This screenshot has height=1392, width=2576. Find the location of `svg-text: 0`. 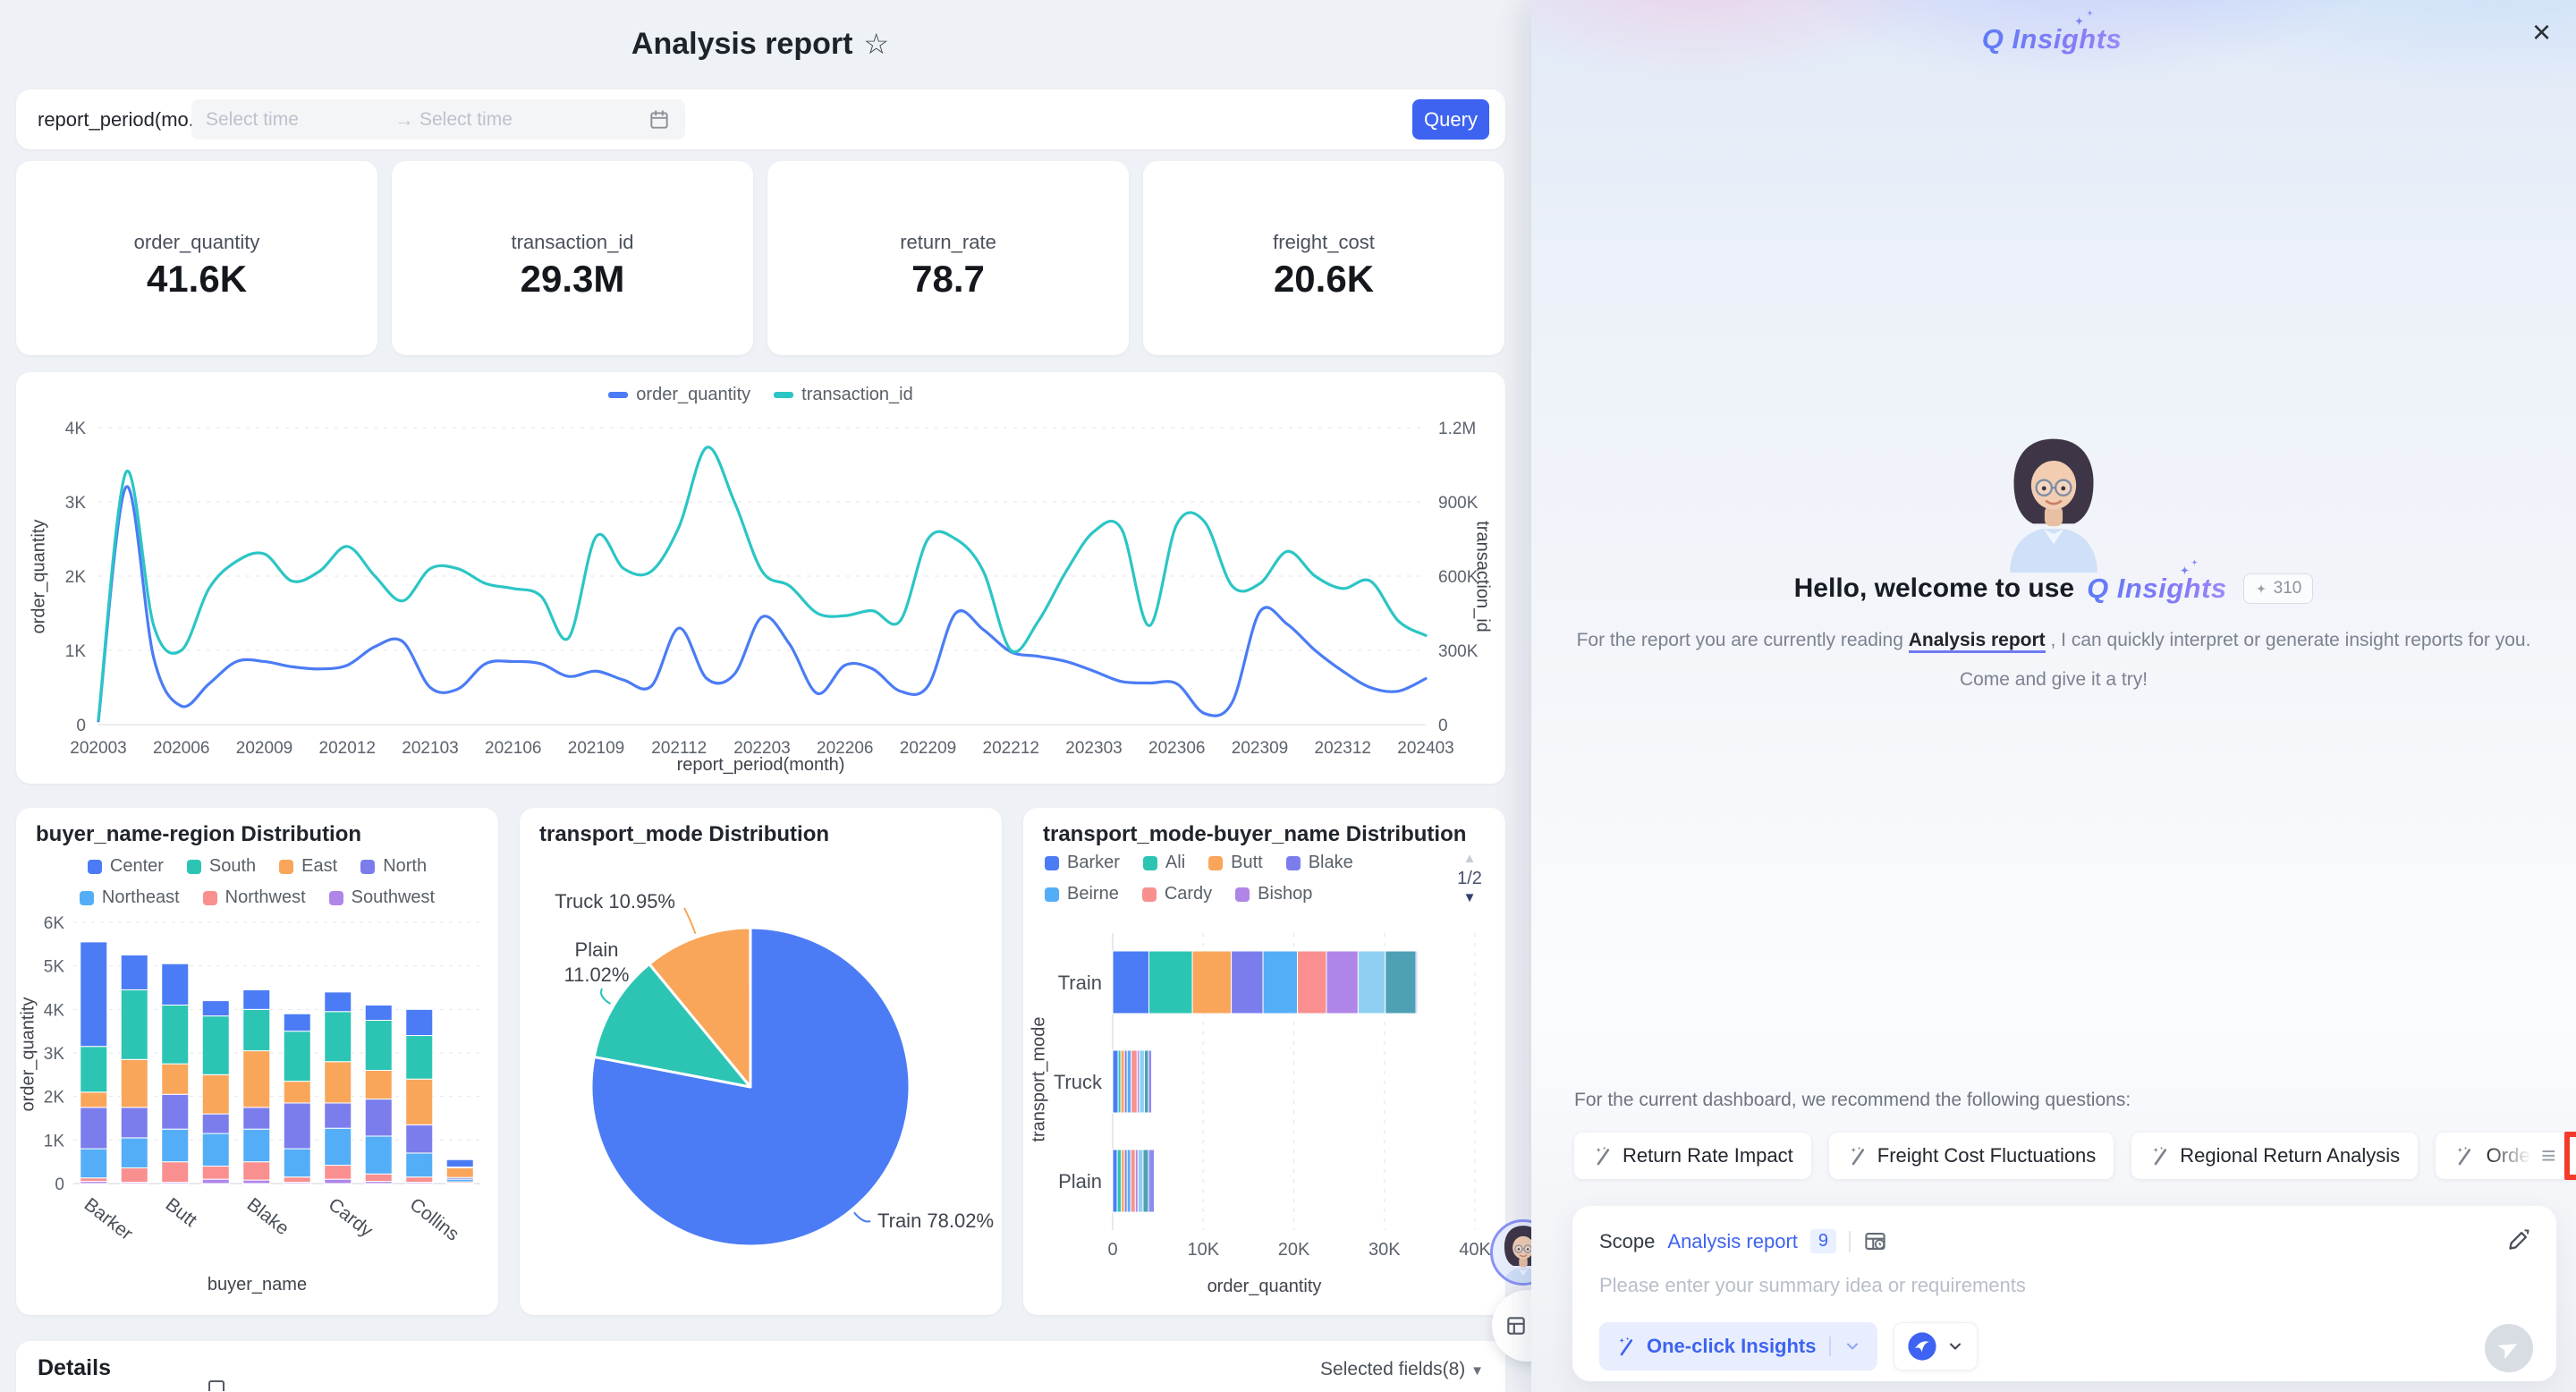

svg-text: 0 is located at coordinates (1443, 726).